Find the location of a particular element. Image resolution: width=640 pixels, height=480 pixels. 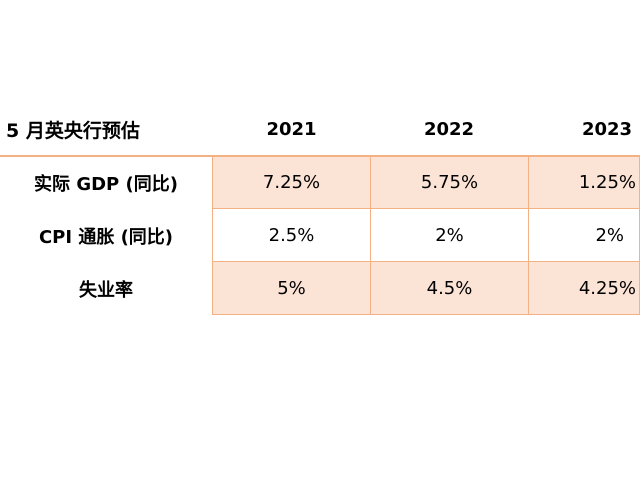

cell-gdp-2022: 5.75% is located at coordinates (449, 182).